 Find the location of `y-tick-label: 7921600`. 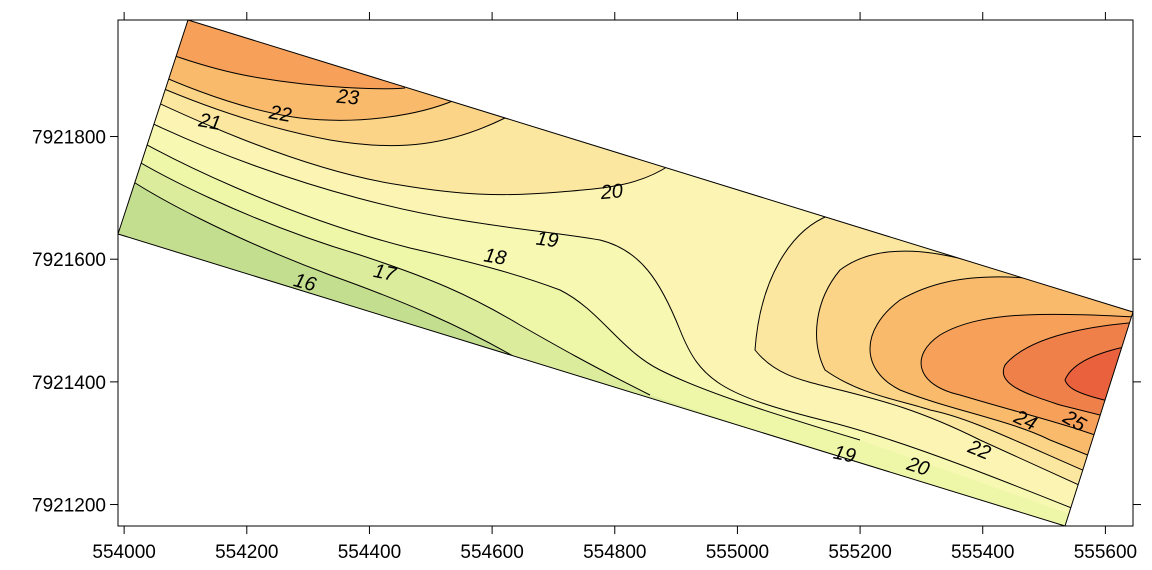

y-tick-label: 7921600 is located at coordinates (69, 260).